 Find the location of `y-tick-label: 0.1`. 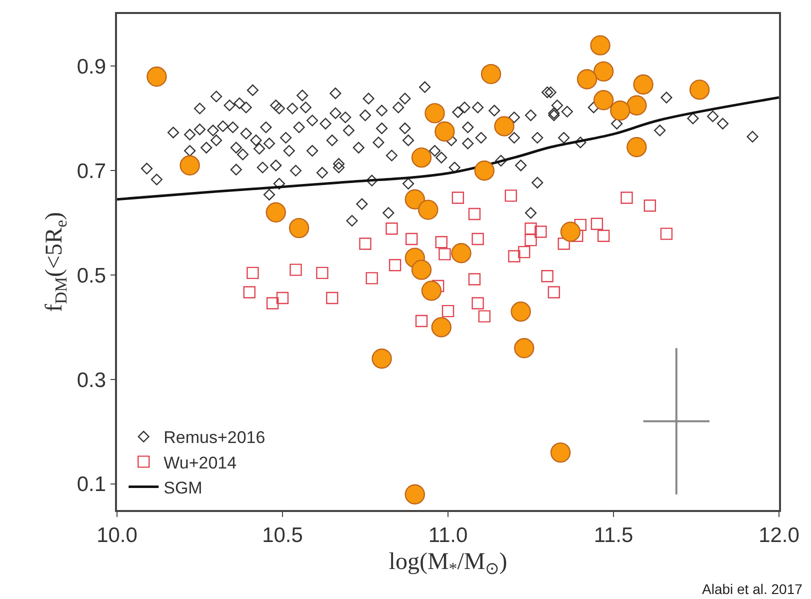

y-tick-label: 0.1 is located at coordinates (91, 484).